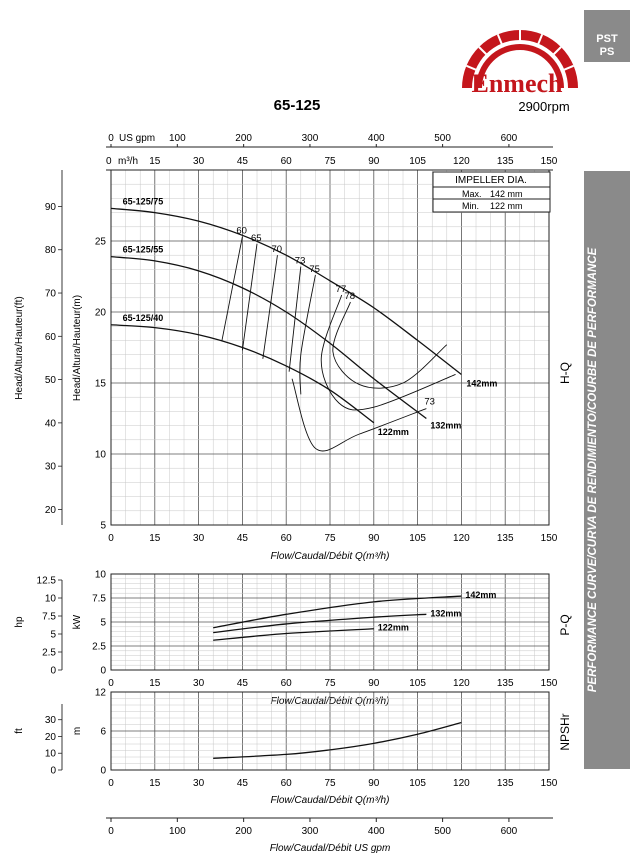 Image resolution: width=639 pixels, height=860 pixels. I want to click on hq-gpm-tick: 500, so click(442, 138).